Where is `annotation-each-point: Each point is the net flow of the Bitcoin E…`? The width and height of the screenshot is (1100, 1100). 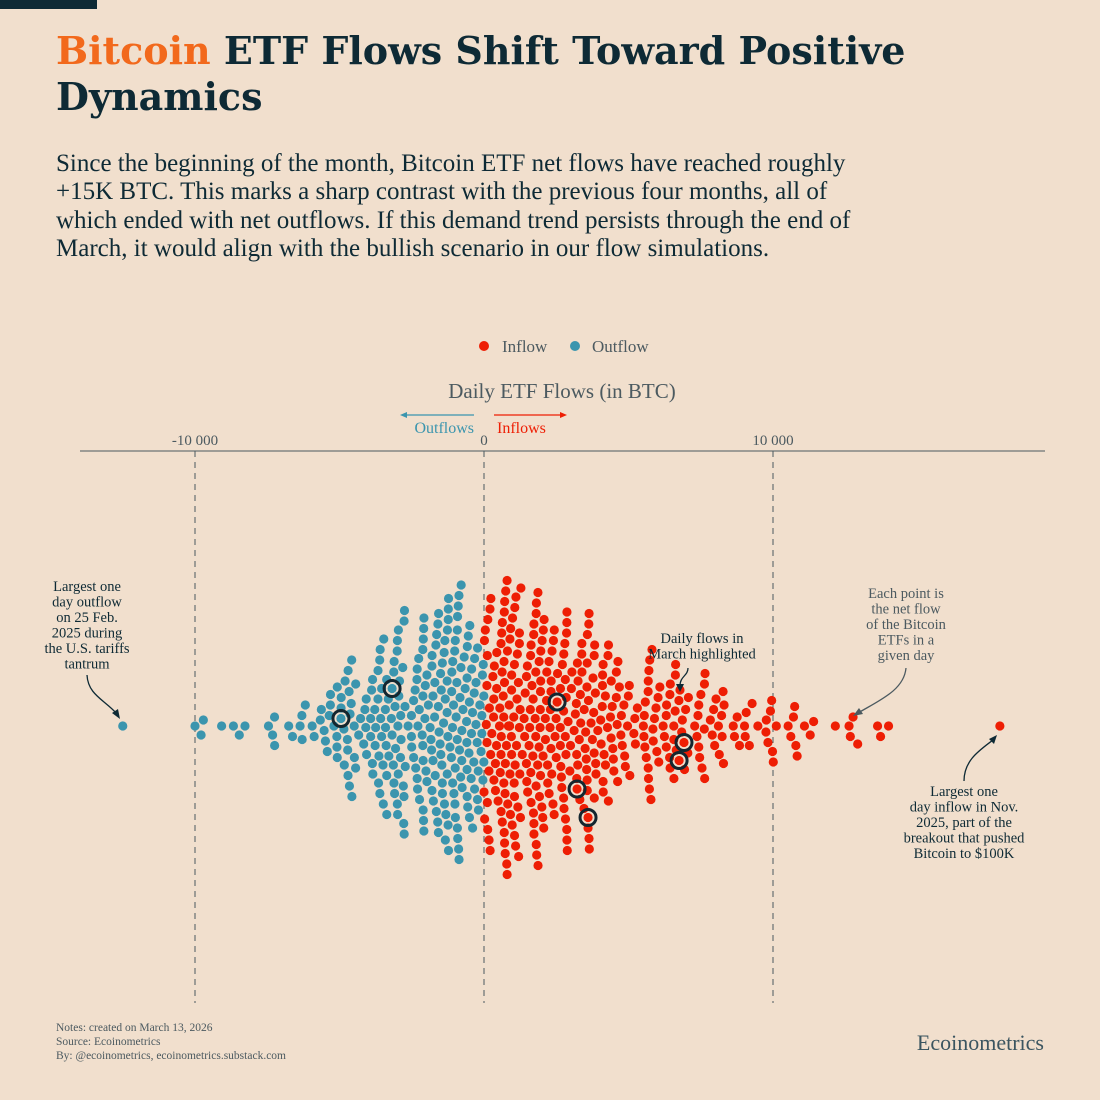 annotation-each-point: Each point is the net flow of the Bitcoin E… is located at coordinates (906, 625).